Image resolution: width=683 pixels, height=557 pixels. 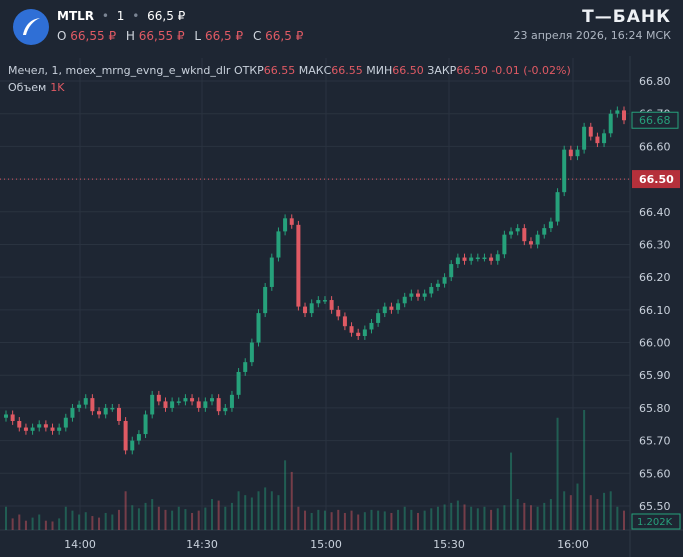 What do you see at coordinates (62, 36) in the screenshot?
I see `ohlc-open-key: O` at bounding box center [62, 36].